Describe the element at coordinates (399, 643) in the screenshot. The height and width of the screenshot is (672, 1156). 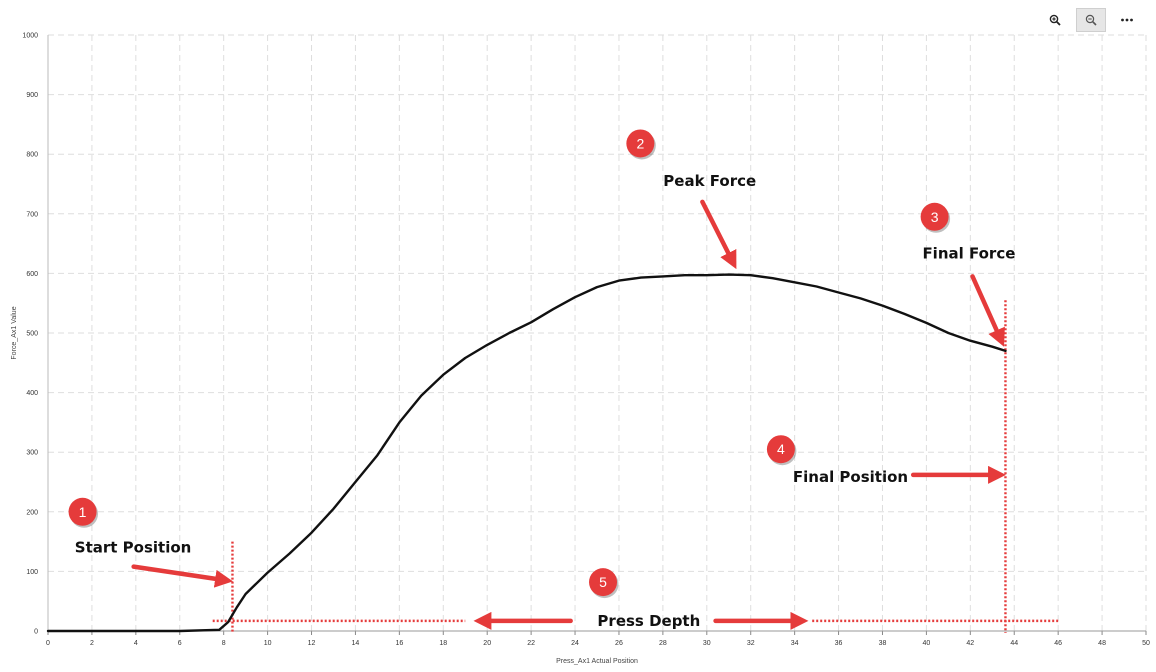
I see `x-tick-label: 16` at that location.